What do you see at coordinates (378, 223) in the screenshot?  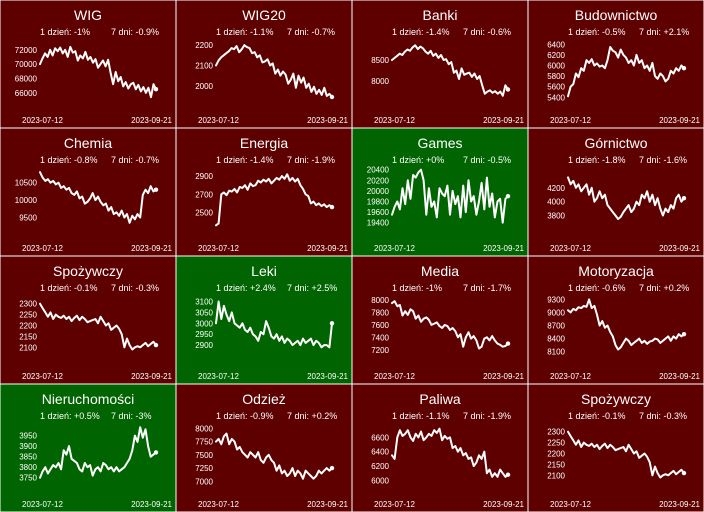 I see `y-tick-label: 19400` at bounding box center [378, 223].